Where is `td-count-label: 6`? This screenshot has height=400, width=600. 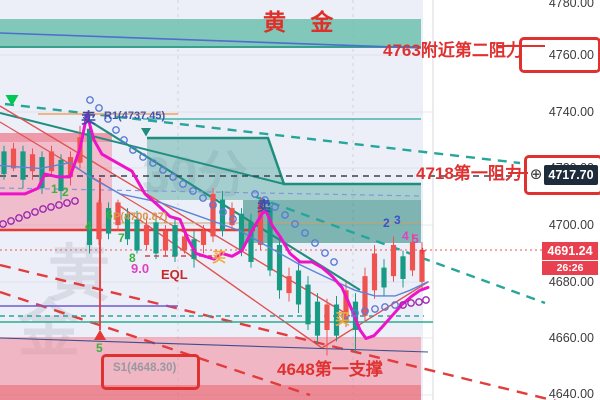
td-count-label: 6 is located at coordinates (109, 215).